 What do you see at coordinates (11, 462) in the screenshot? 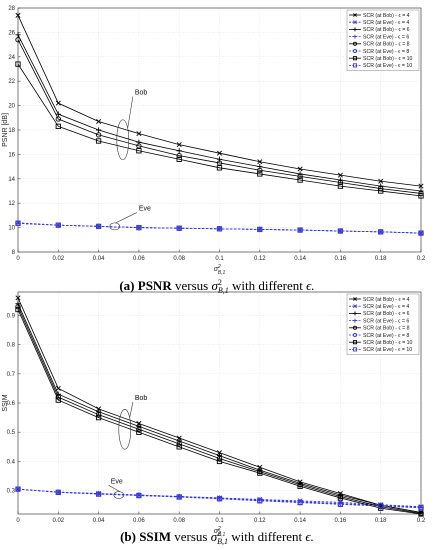
I see `y-tick-label: 0.4` at bounding box center [11, 462].